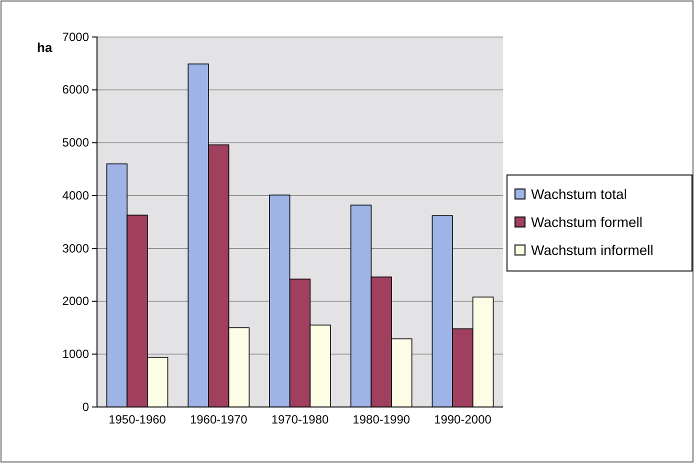  What do you see at coordinates (76, 301) in the screenshot?
I see `y-tick-label: 2000` at bounding box center [76, 301].